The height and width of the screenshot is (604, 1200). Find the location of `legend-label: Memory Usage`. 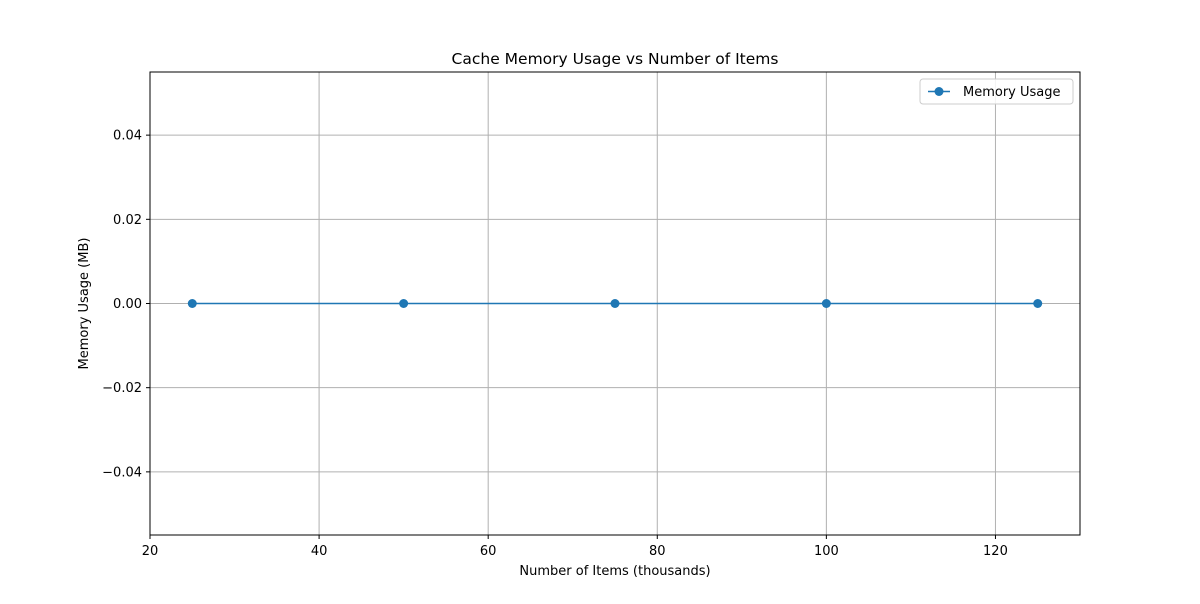

legend-label: Memory Usage is located at coordinates (1012, 92).